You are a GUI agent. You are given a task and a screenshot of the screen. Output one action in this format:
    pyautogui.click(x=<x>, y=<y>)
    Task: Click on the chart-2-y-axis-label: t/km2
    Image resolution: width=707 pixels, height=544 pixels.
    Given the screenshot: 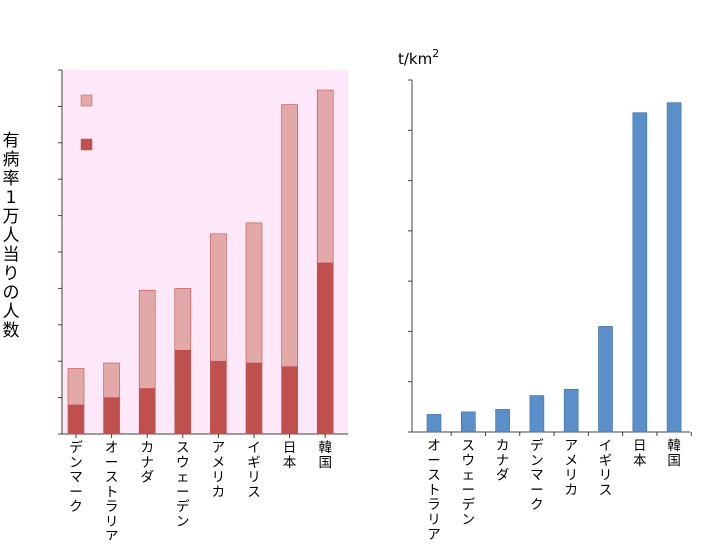 What is the action you would take?
    pyautogui.click(x=418, y=57)
    